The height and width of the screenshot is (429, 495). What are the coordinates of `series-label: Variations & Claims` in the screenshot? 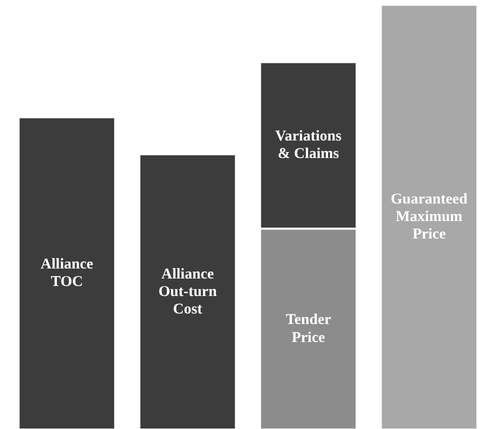 It's located at (308, 145).